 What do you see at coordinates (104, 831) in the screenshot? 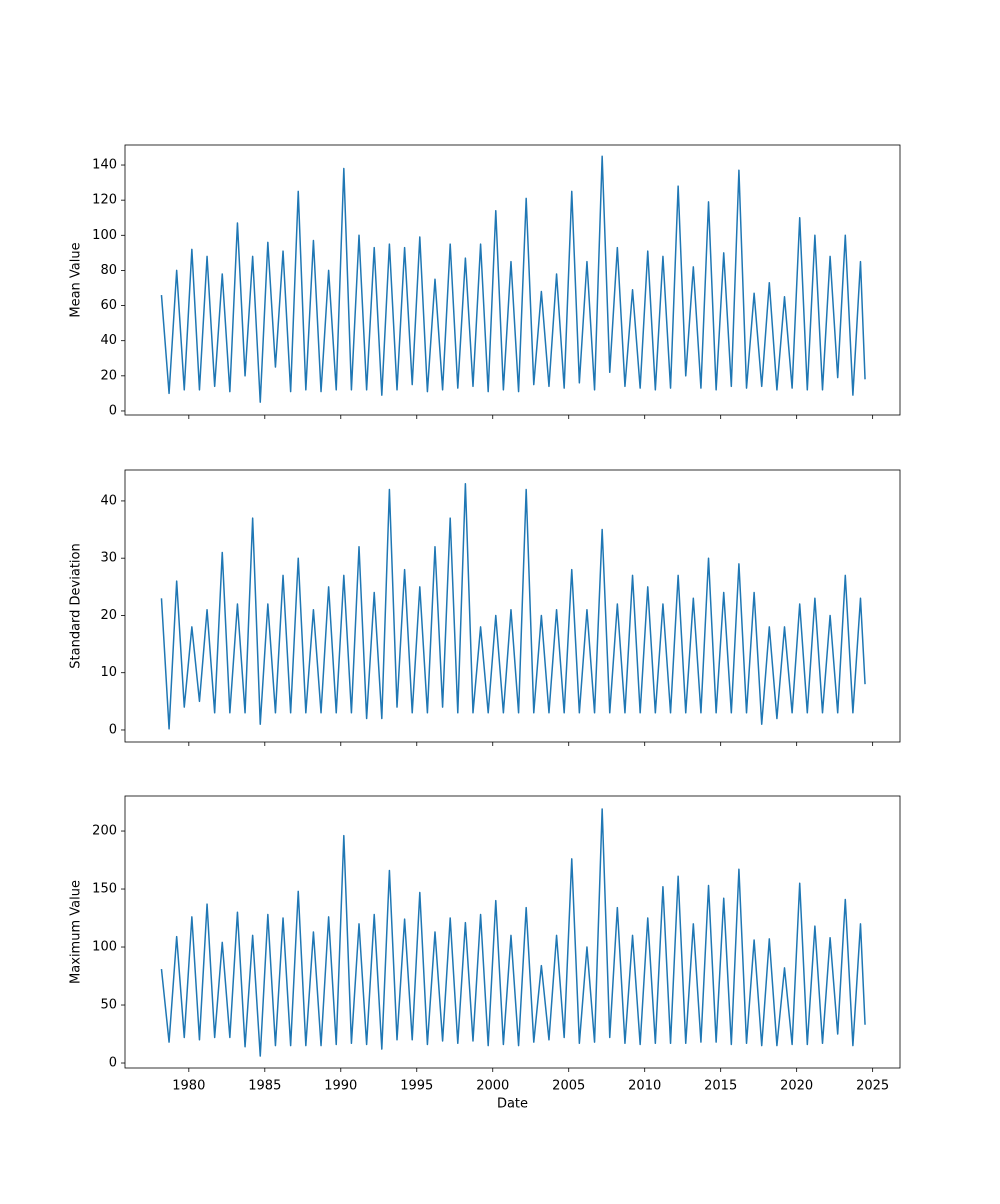
I see `y-tick-label: 200` at bounding box center [104, 831].